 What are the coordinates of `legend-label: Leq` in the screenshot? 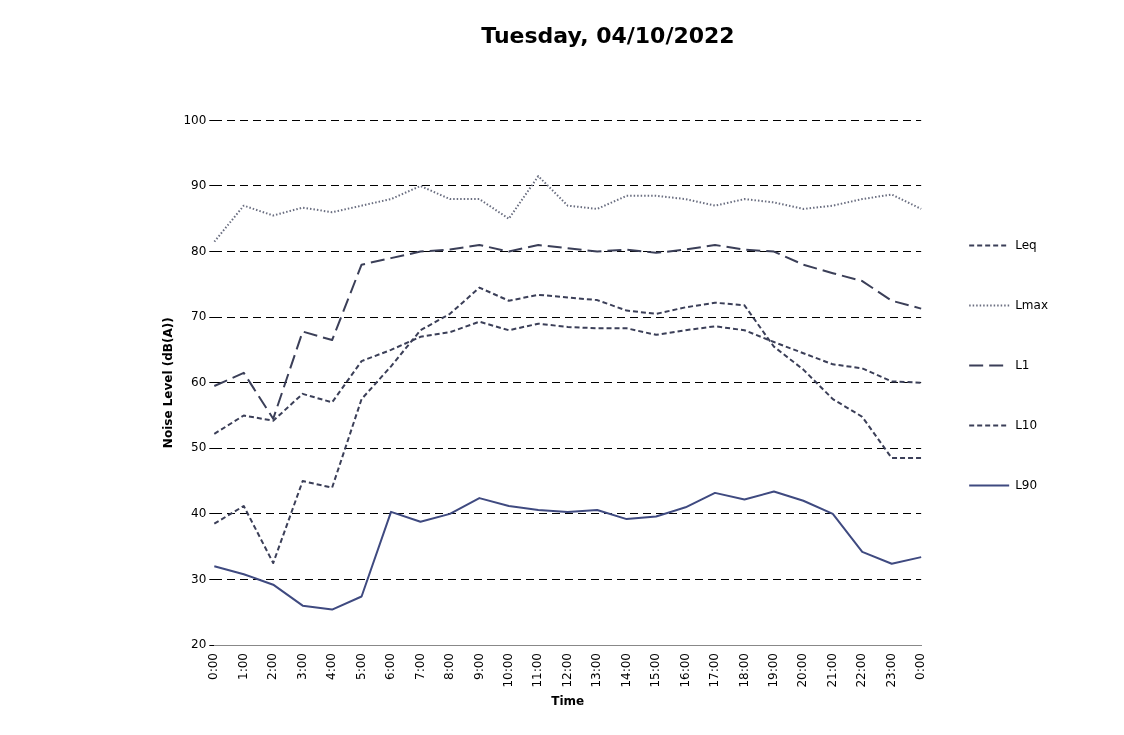 It's located at (1026, 244).